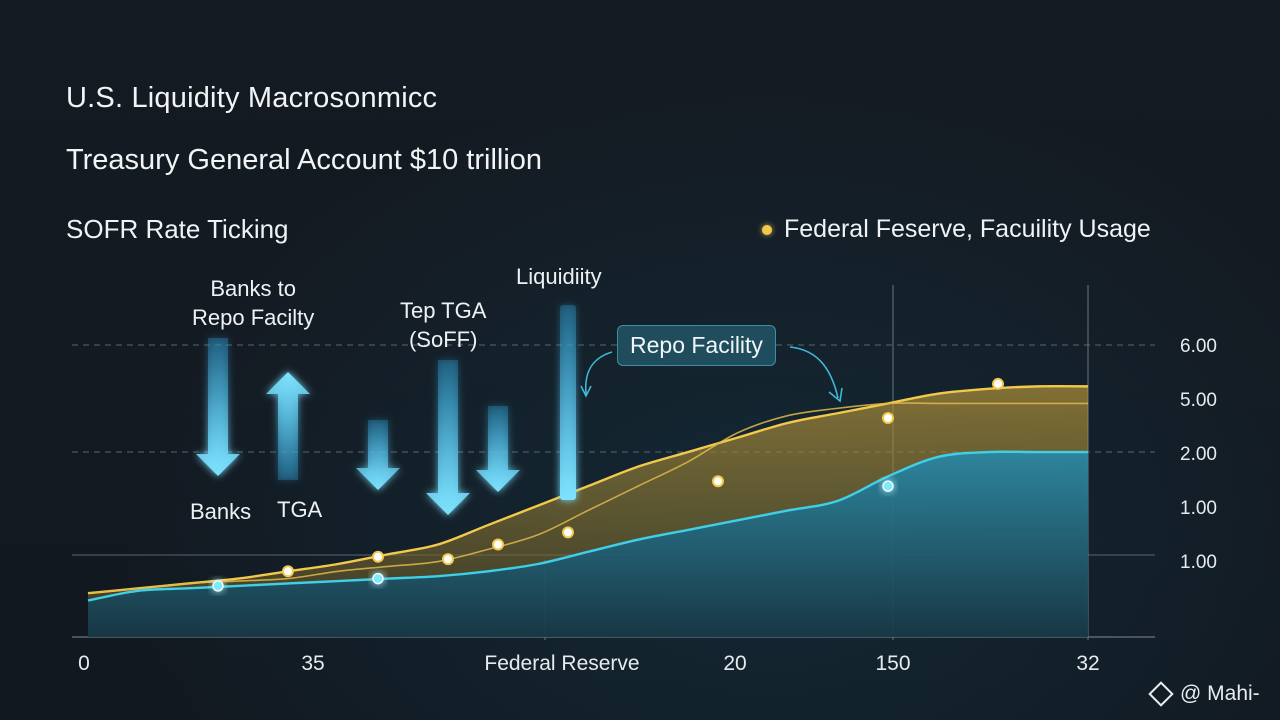  What do you see at coordinates (84, 663) in the screenshot?
I see `x-tick-label: 0` at bounding box center [84, 663].